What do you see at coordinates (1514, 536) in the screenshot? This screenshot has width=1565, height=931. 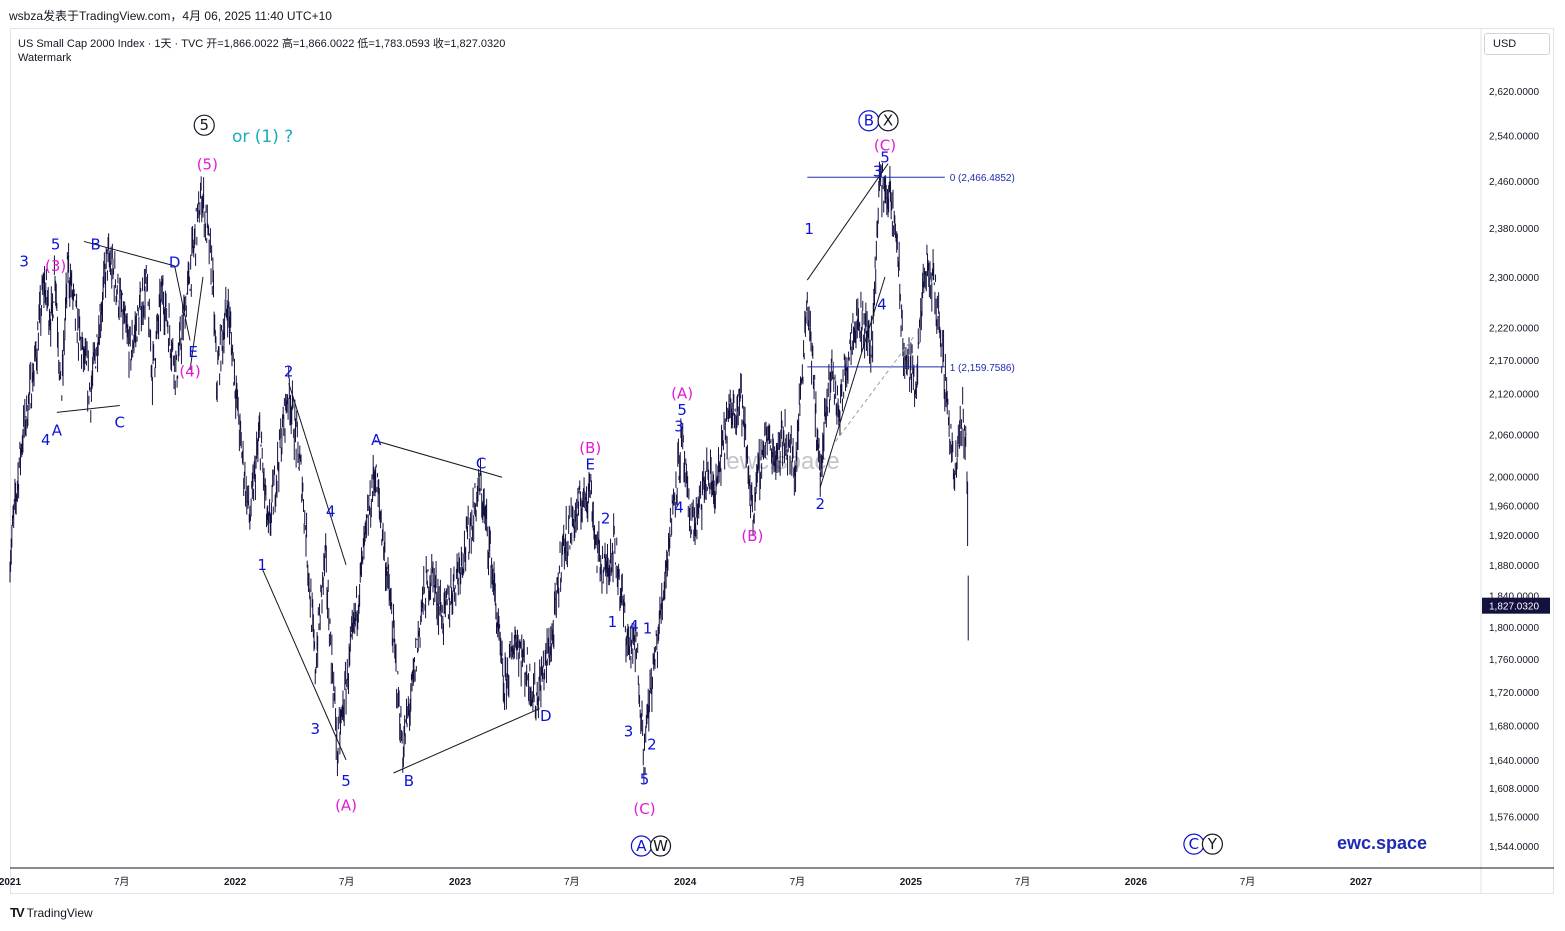 I see `y-tick-label: 1,920.0000` at bounding box center [1514, 536].